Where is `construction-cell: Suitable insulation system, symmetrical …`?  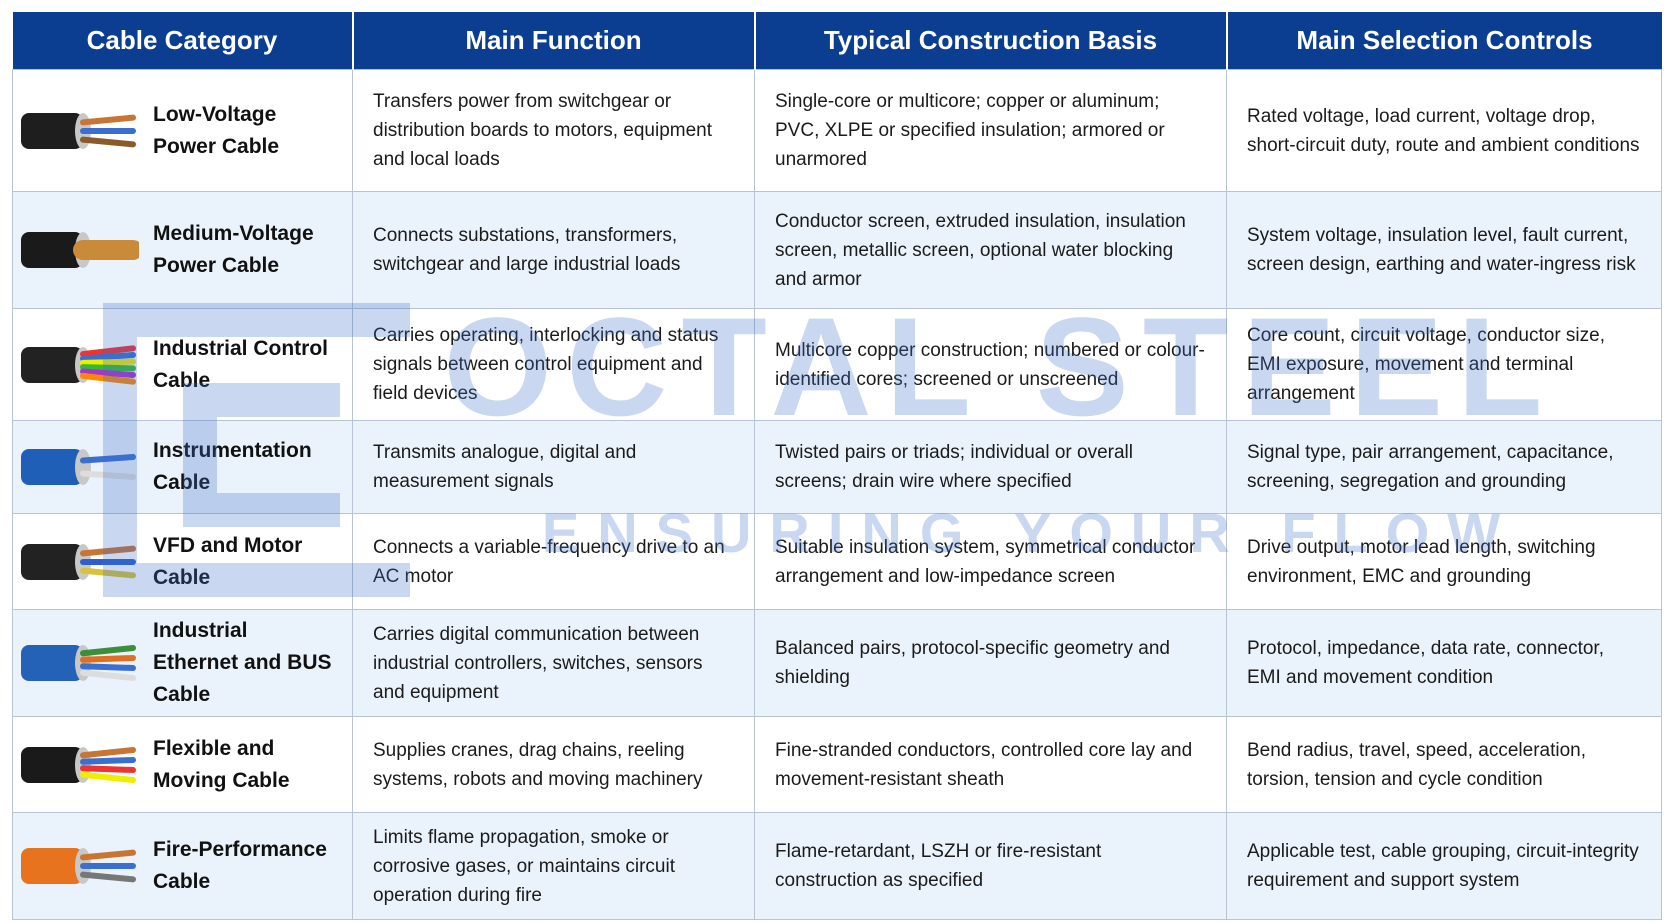
construction-cell: Suitable insulation system, symmetrical … is located at coordinates (990, 561).